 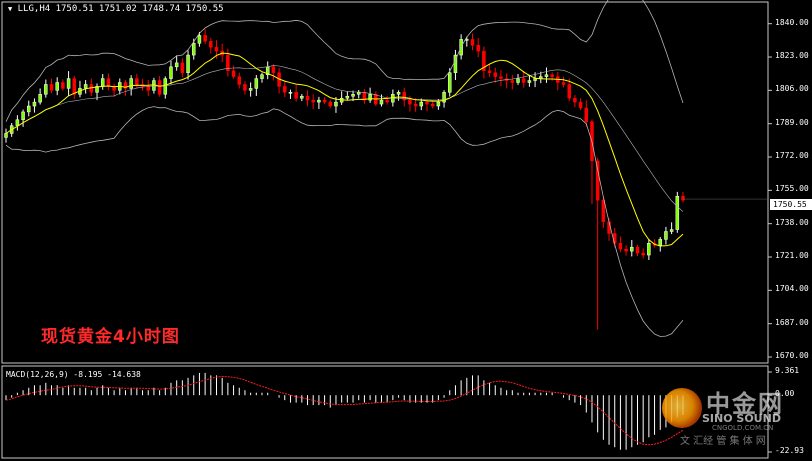 What do you see at coordinates (792, 89) in the screenshot?
I see `price-axis-label: 1806.00` at bounding box center [792, 89].